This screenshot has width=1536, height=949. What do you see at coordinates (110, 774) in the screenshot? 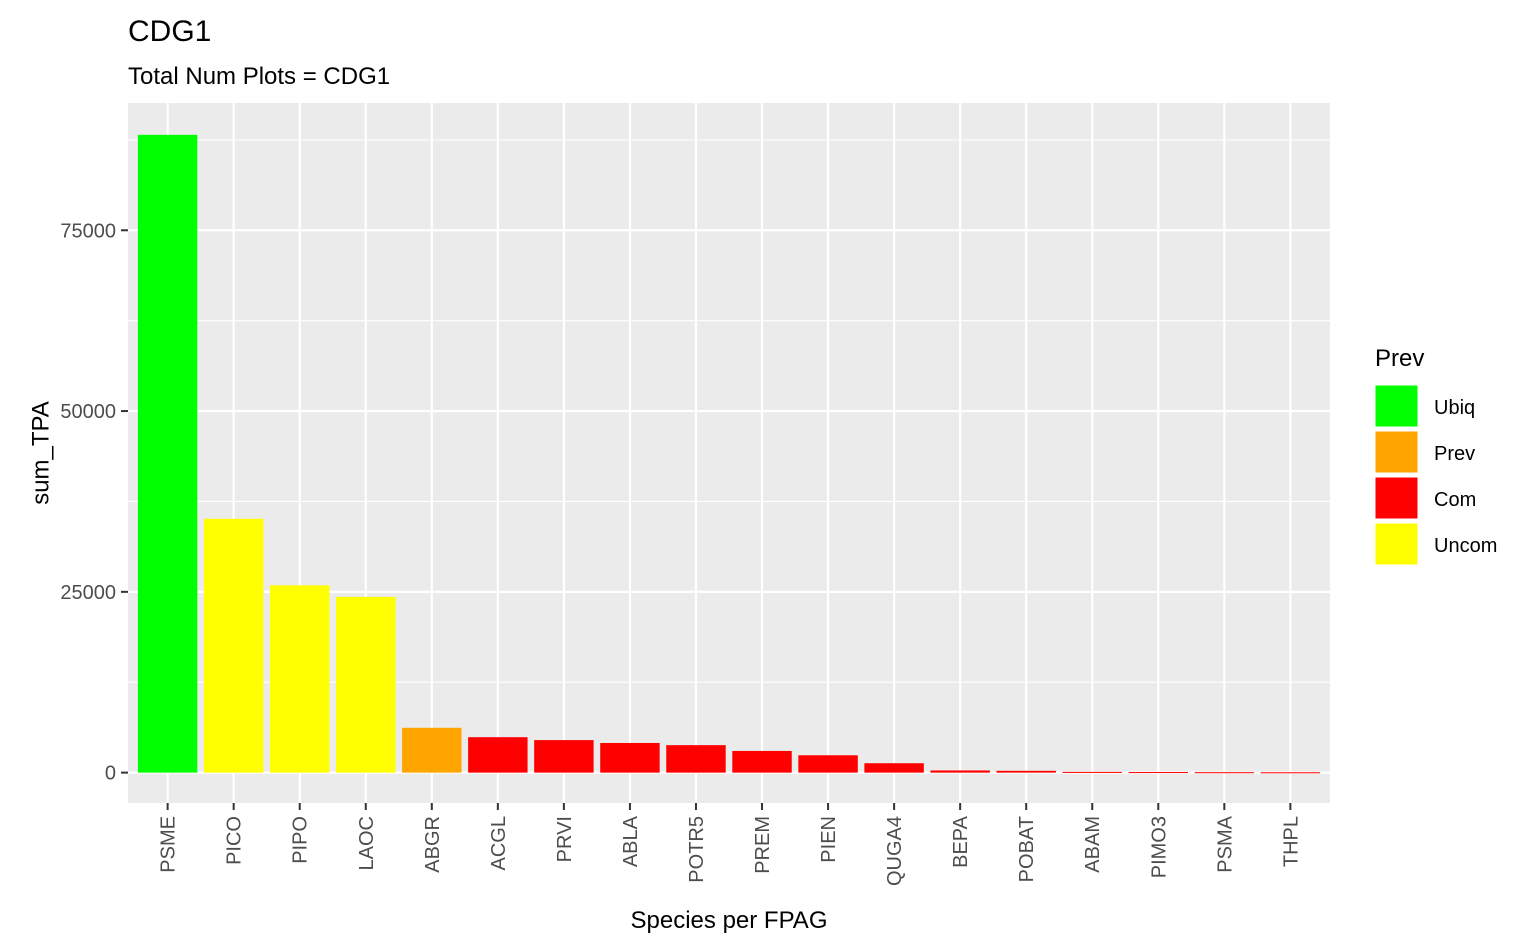
I see `y-tick-label: 0` at bounding box center [110, 774].